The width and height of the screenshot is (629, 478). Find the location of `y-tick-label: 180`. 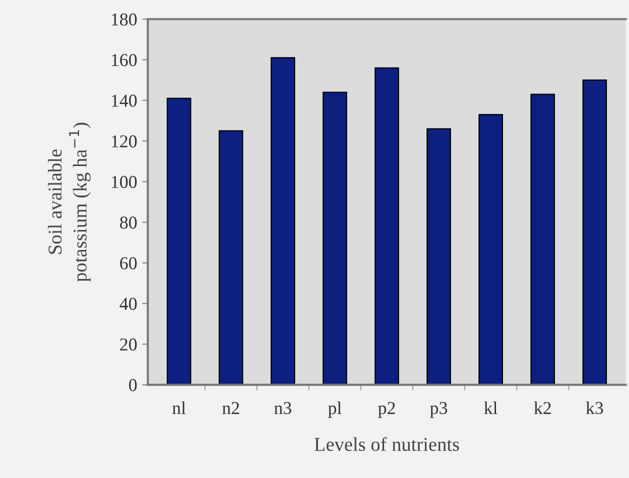

y-tick-label: 180 is located at coordinates (124, 19).